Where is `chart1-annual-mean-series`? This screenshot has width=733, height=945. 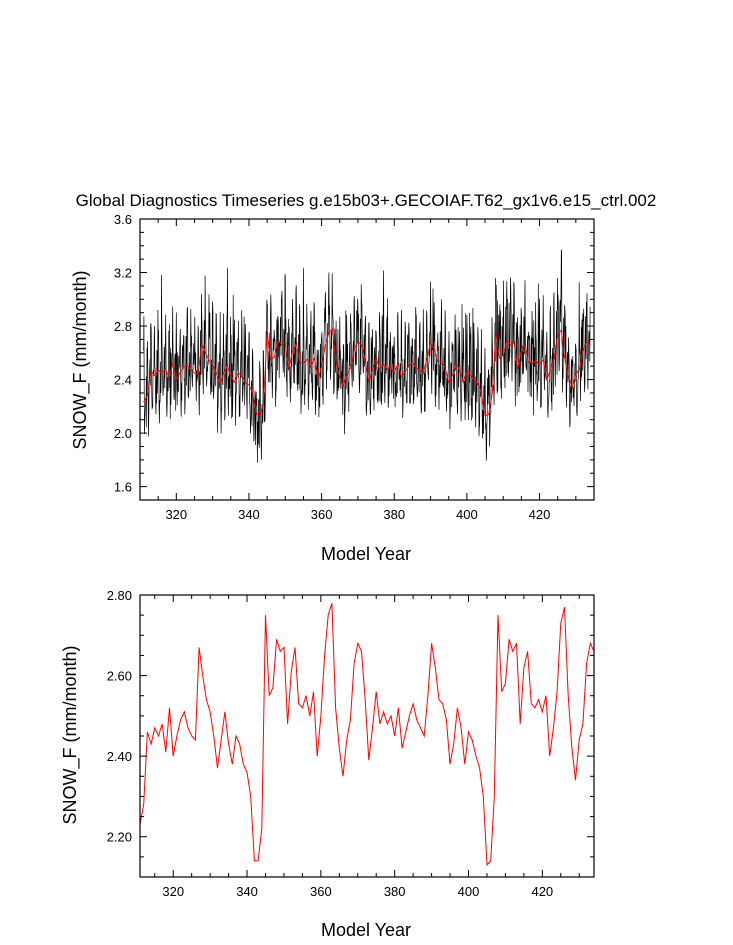
chart1-annual-mean-series is located at coordinates (367, 372).